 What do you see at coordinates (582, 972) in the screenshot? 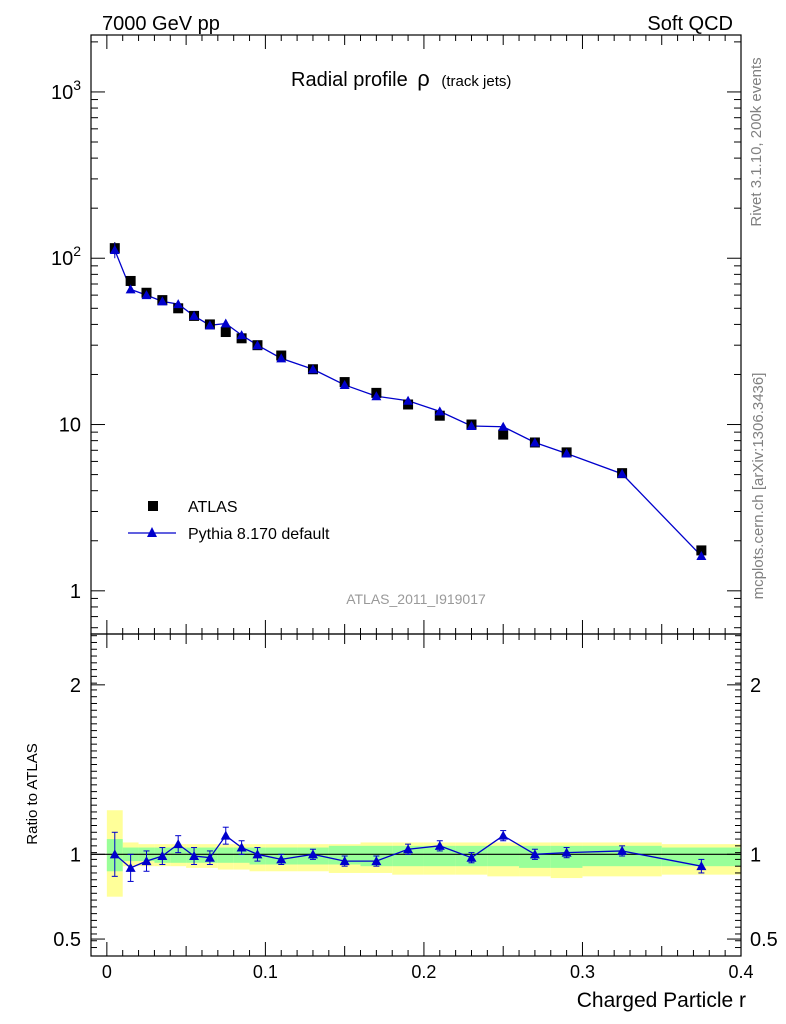
I see `x-tick-label: 0.3` at bounding box center [582, 972].